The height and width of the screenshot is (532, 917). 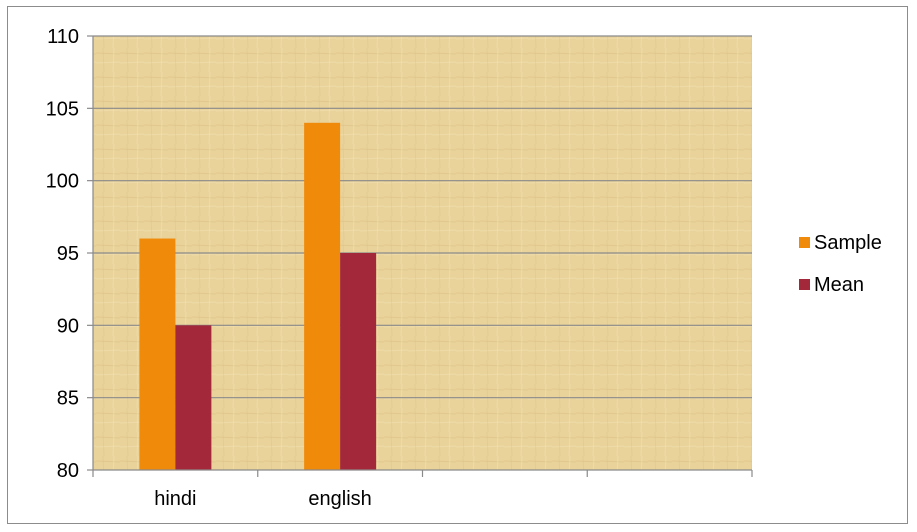 I want to click on bar-mean-english, so click(x=358, y=361).